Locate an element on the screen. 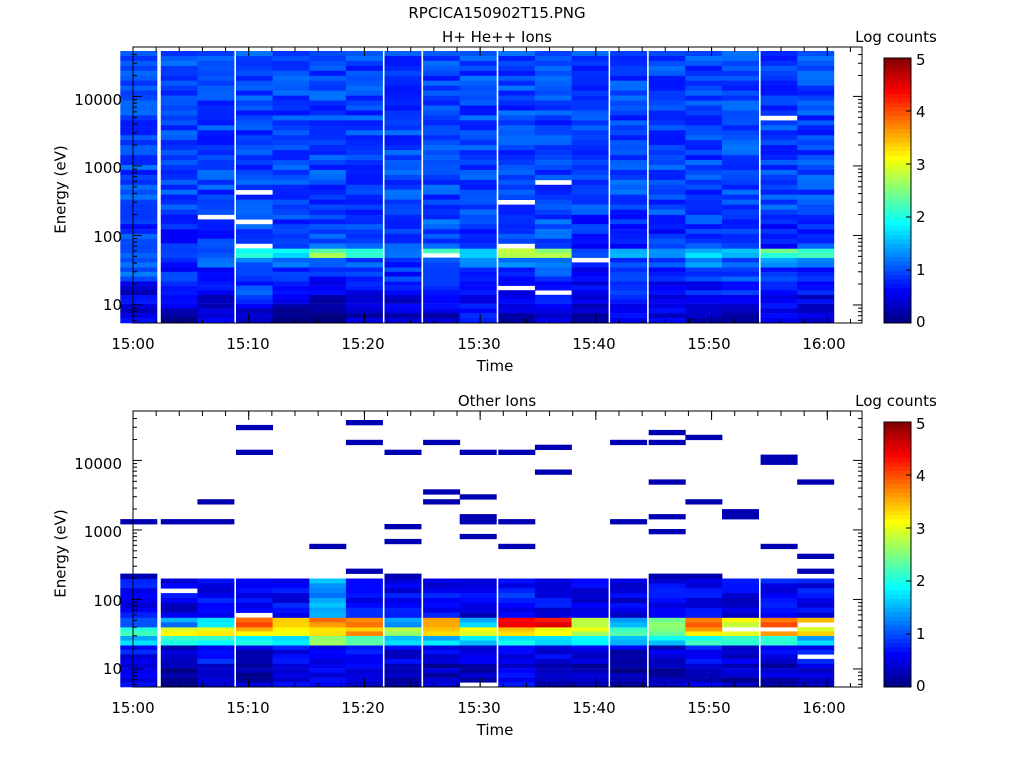 The image size is (1024, 768). panel2-title: Other Ions is located at coordinates (497, 401).